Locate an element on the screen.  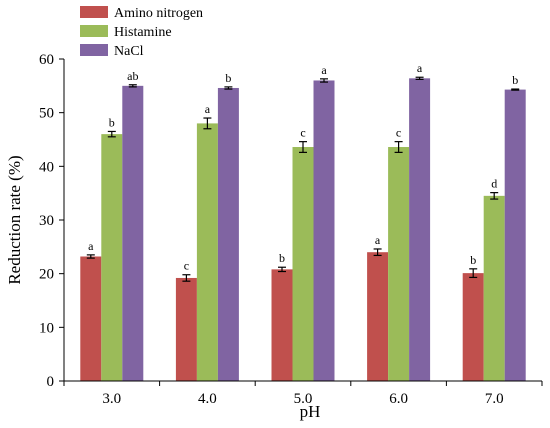
legend-label: Amino nitrogen is located at coordinates (158, 13).